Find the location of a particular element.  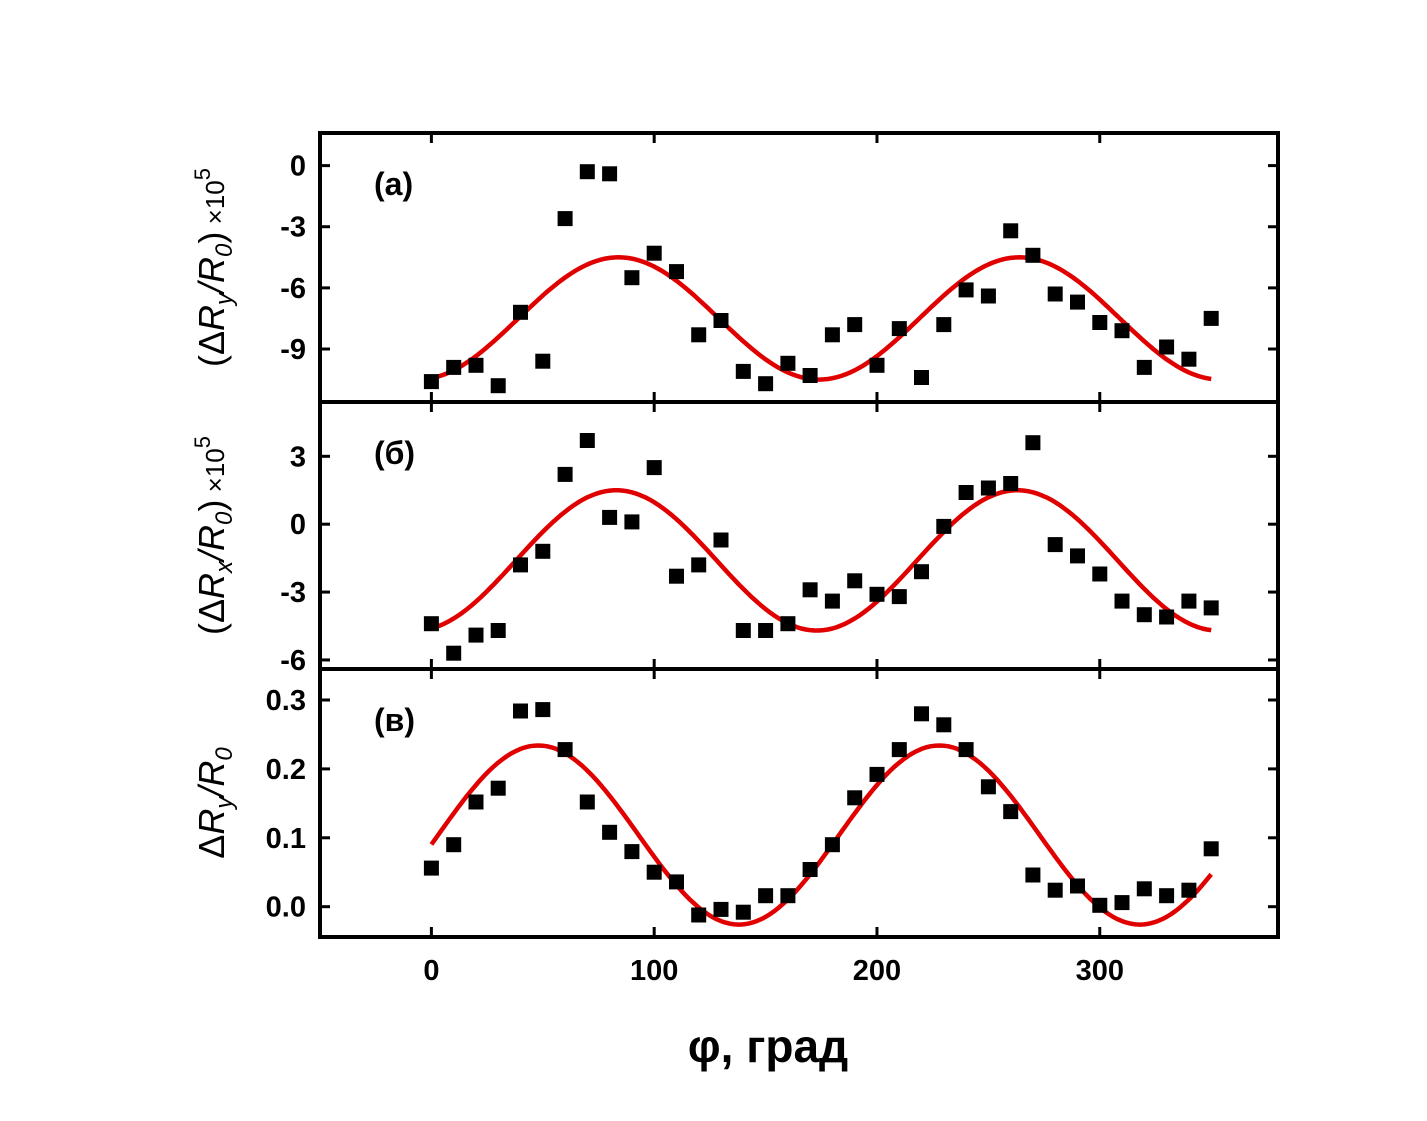

y-tick-label: 0.1 is located at coordinates (286, 839).